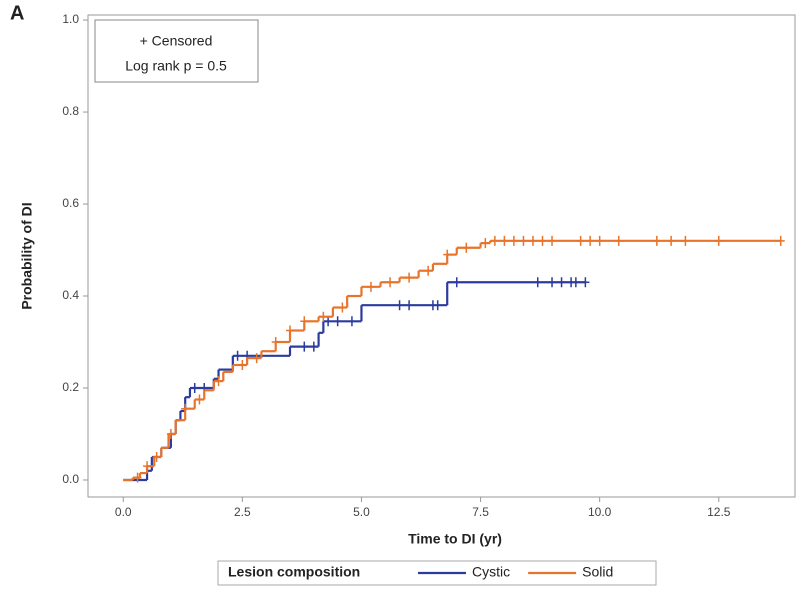  What do you see at coordinates (70, 203) in the screenshot?
I see `y-tick-label: 0.6` at bounding box center [70, 203].